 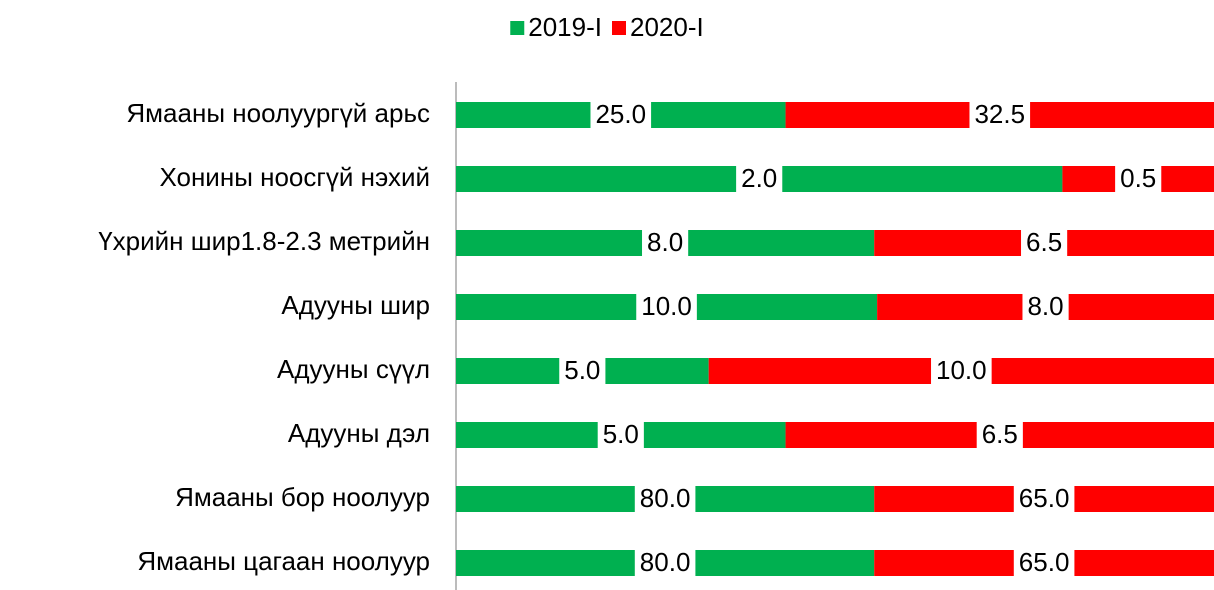 I want to click on category-label: Хонины ноосгүй нэхий, so click(x=294, y=177).